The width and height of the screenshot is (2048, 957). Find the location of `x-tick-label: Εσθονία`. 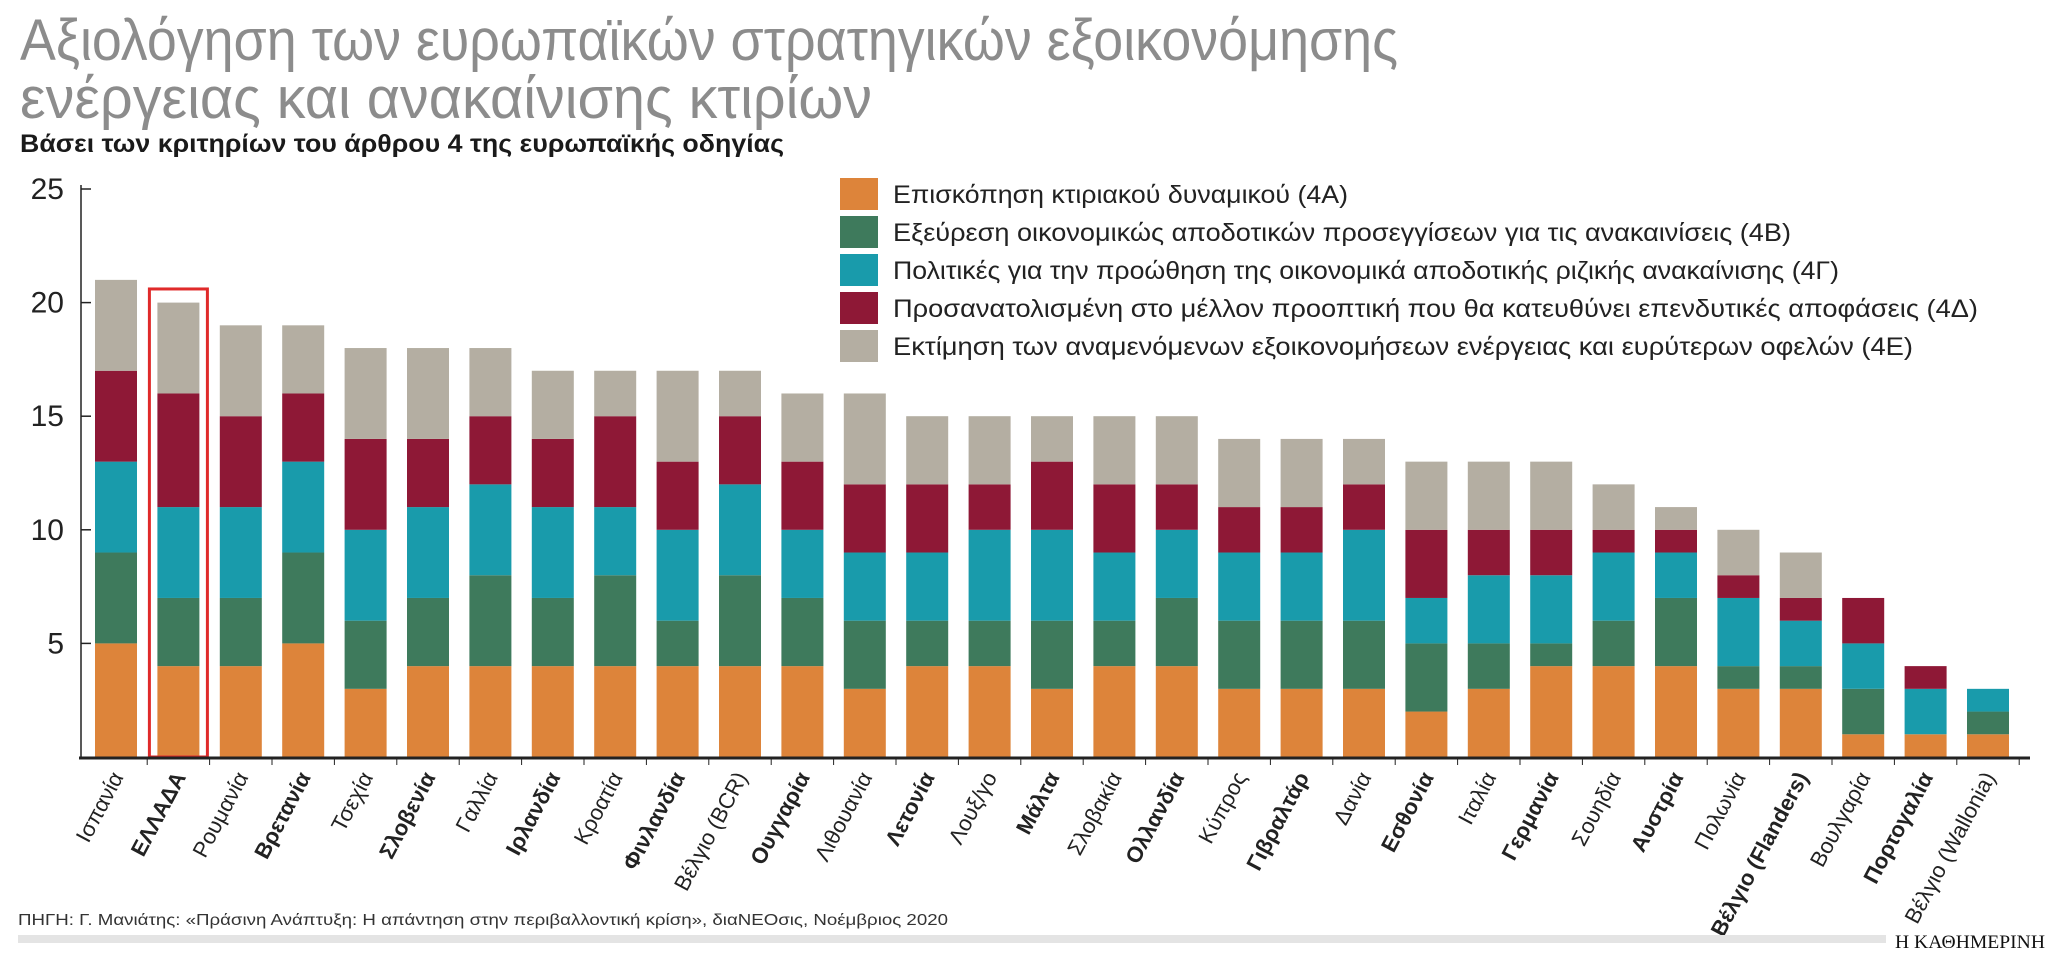

x-tick-label: Εσθονία is located at coordinates (1407, 811).